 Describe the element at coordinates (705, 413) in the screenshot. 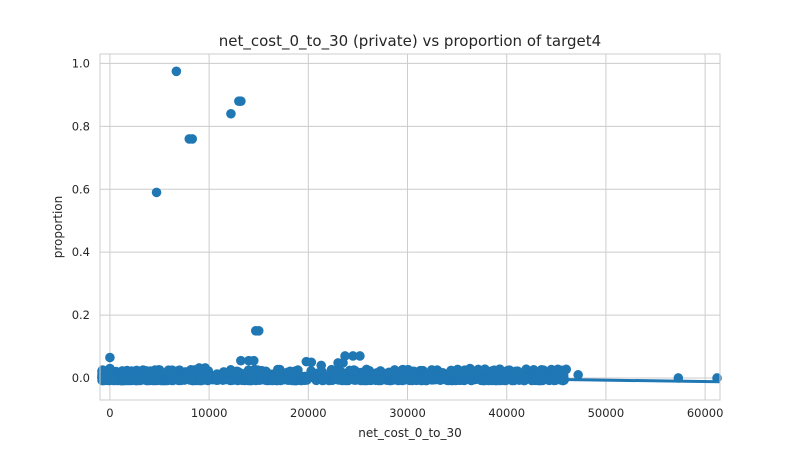

I see `x-tick-label: 60000` at that location.